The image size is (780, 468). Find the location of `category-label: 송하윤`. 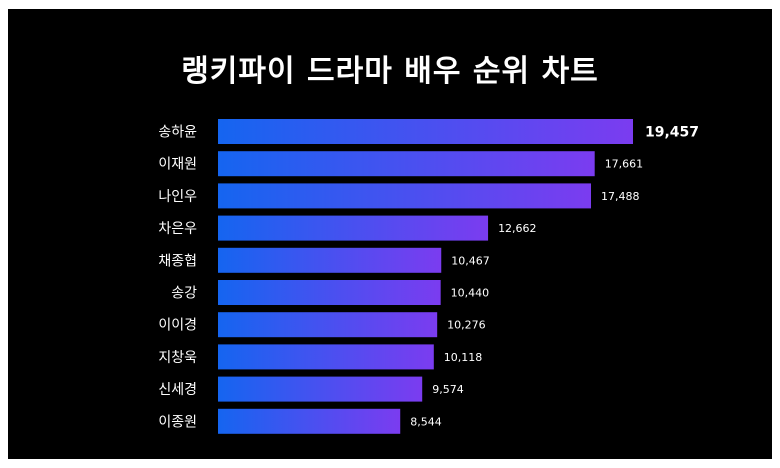

category-label: 송하윤 is located at coordinates (177, 133).